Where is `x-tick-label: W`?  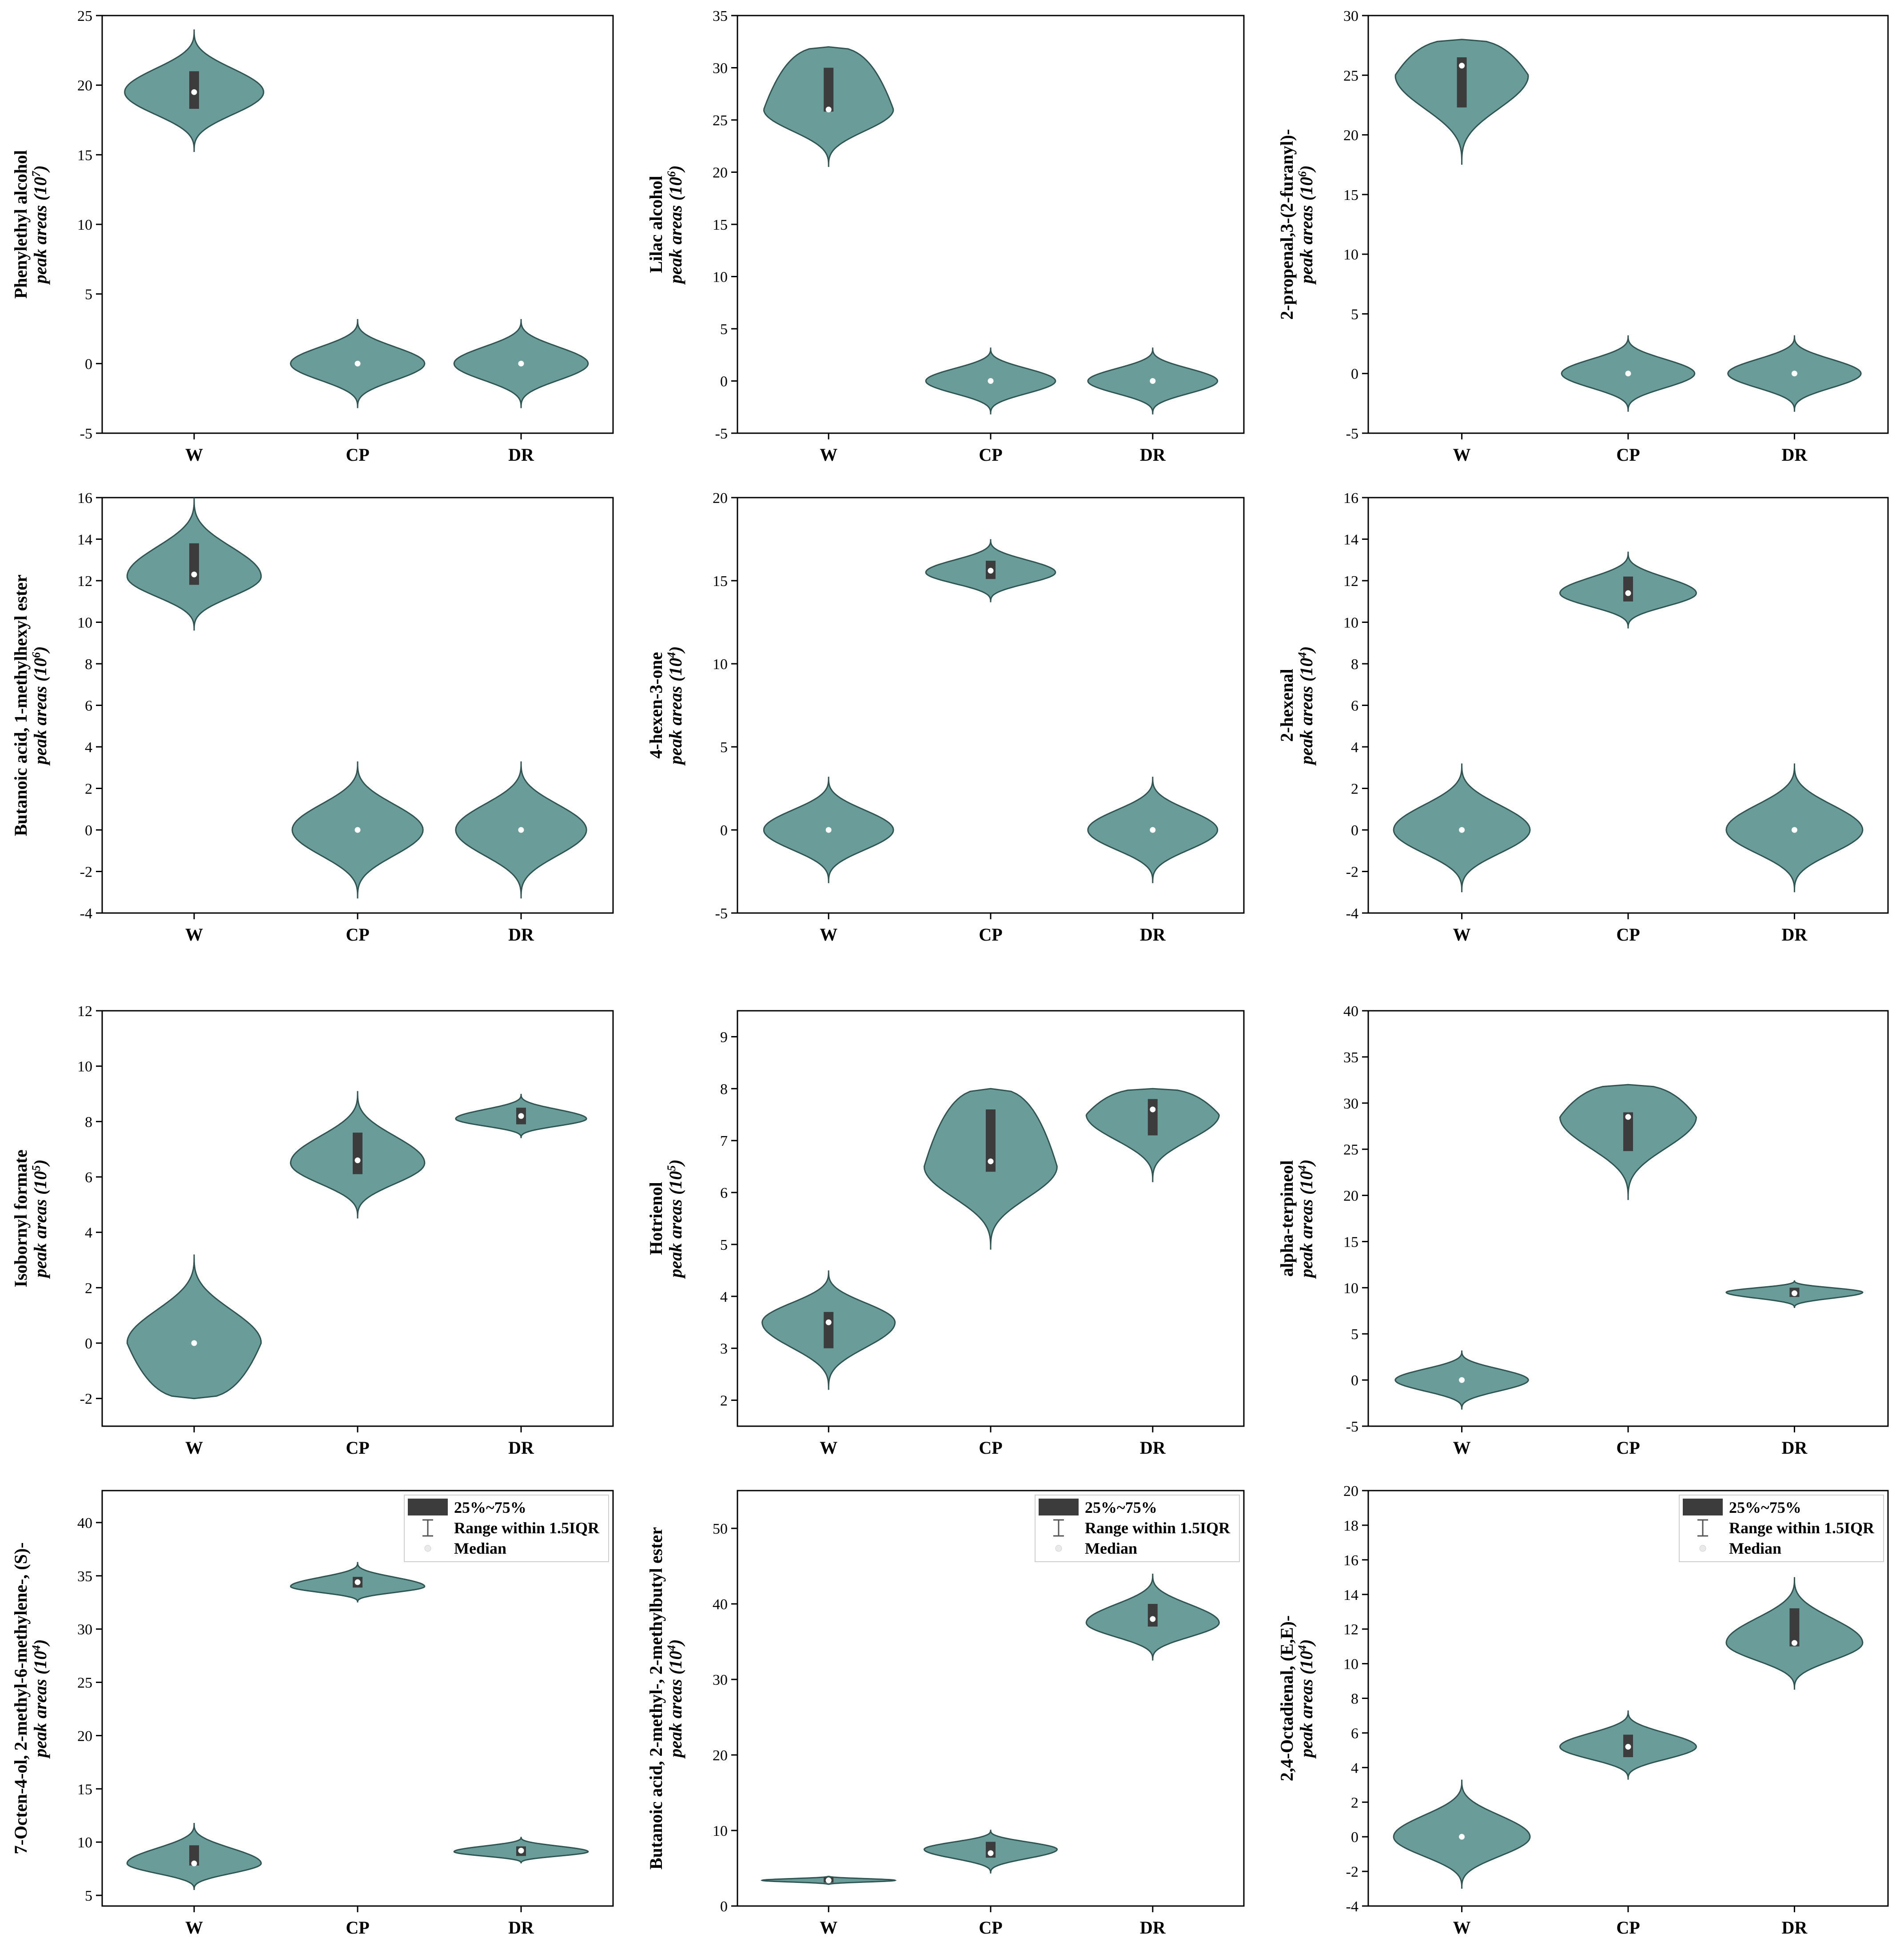 x-tick-label: W is located at coordinates (829, 1928).